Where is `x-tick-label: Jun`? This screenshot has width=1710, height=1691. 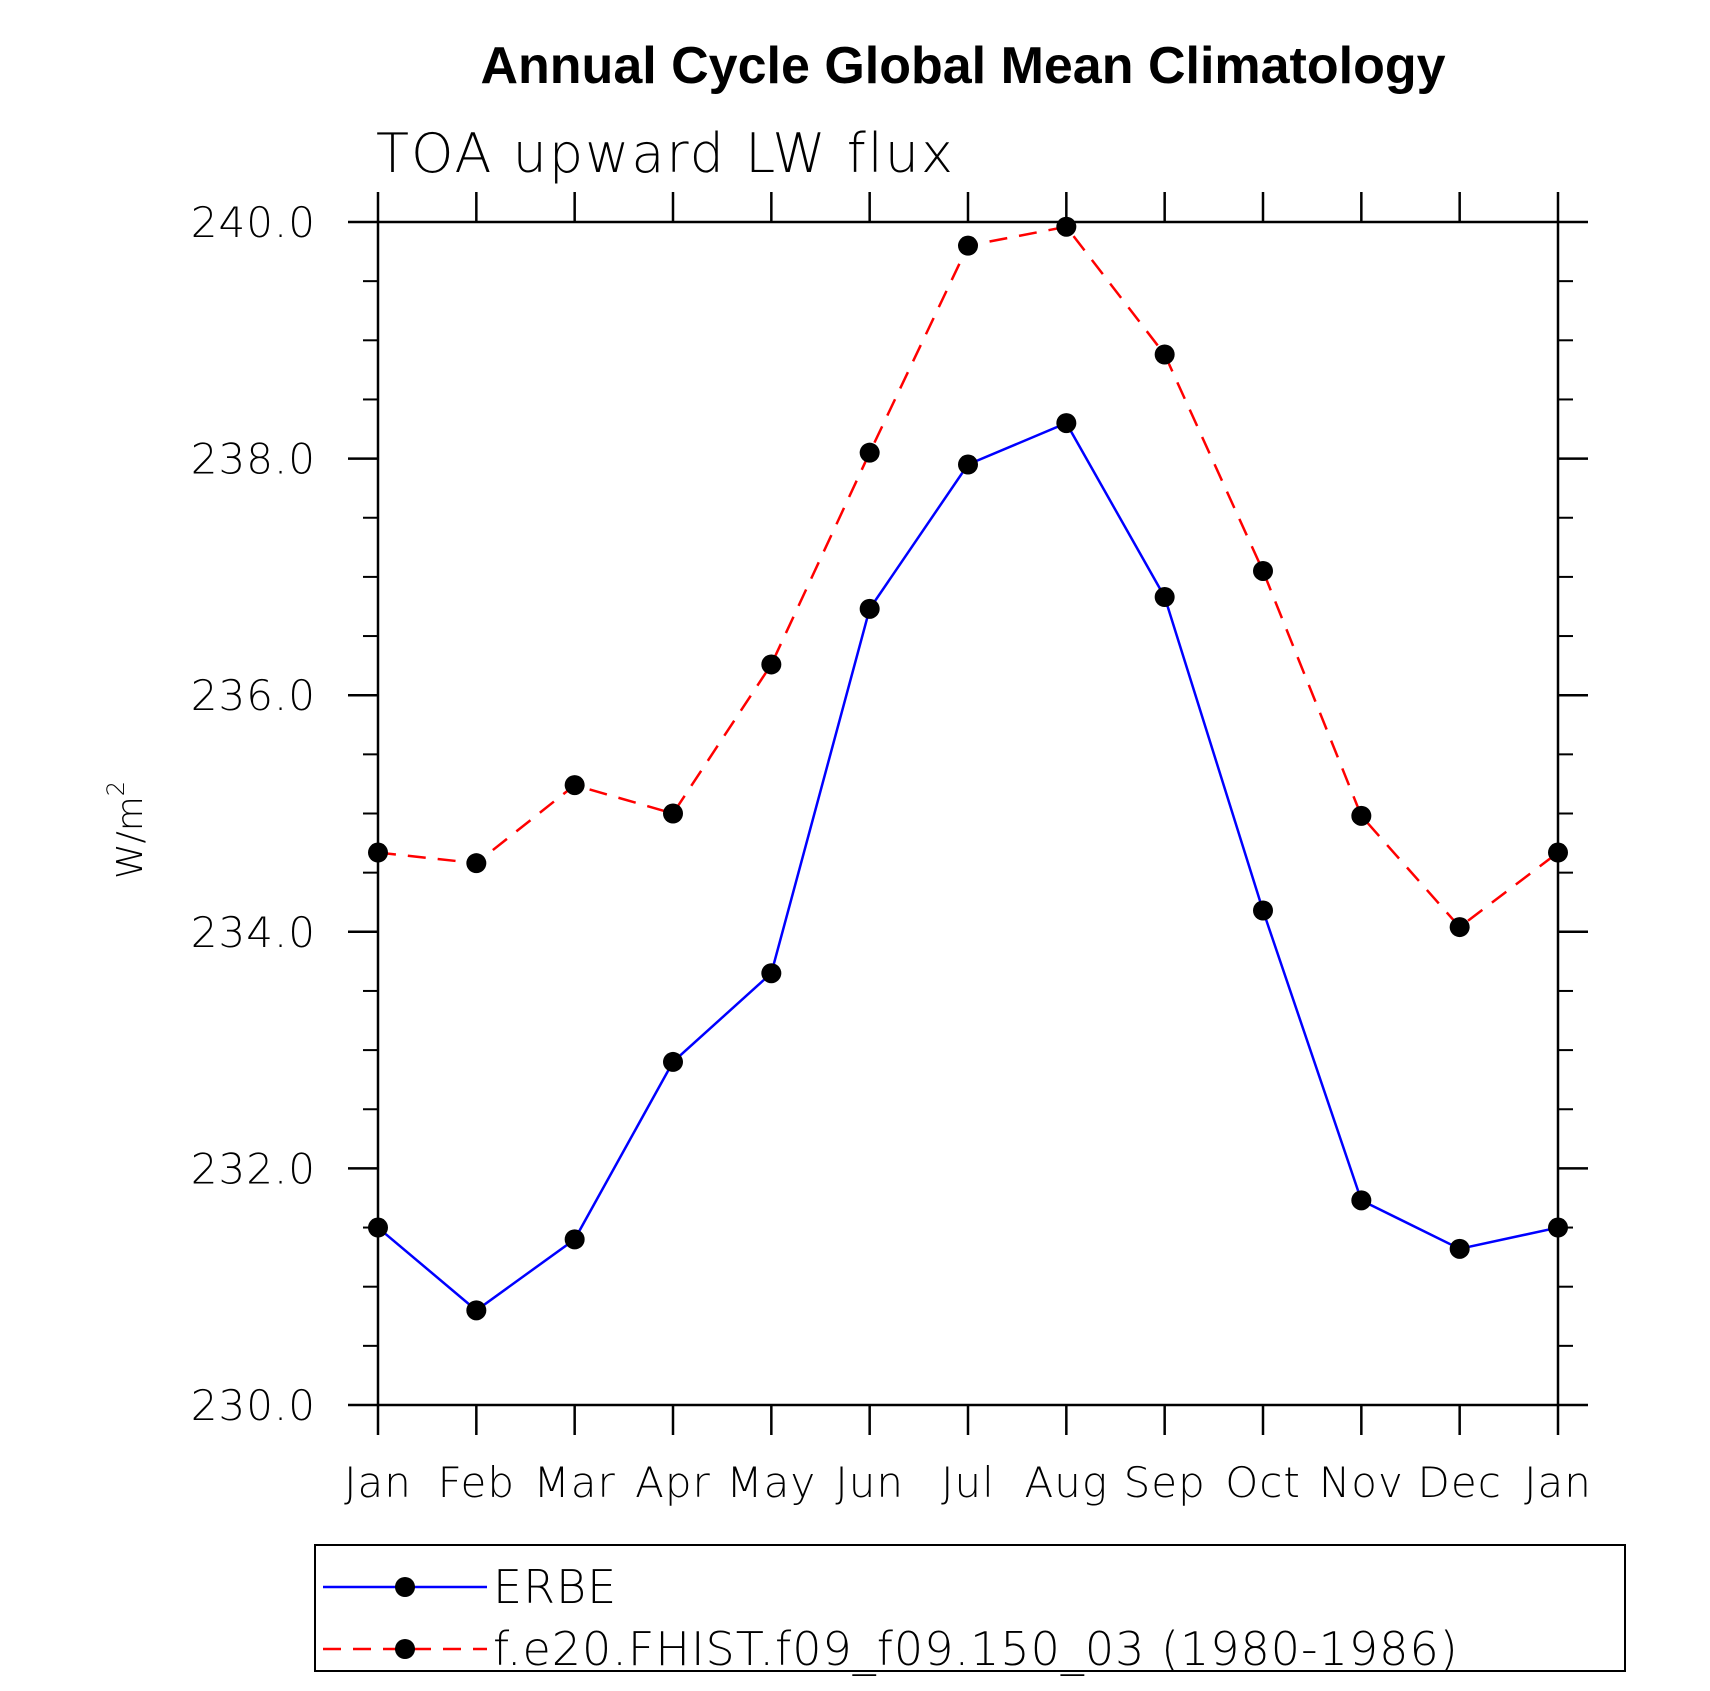
x-tick-label: Jun is located at coordinates (869, 1482).